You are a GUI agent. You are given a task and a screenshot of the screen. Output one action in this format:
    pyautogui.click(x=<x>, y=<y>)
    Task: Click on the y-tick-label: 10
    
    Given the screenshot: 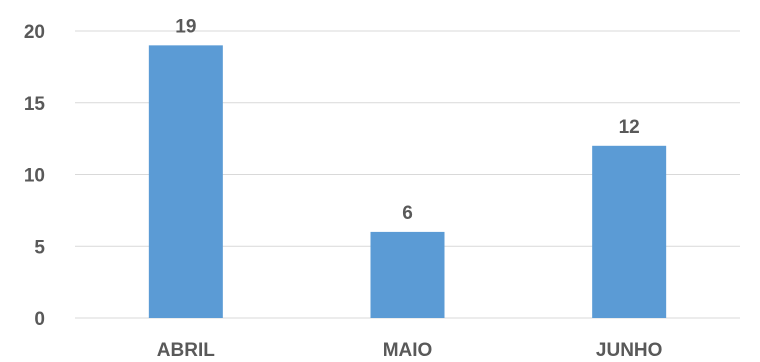 What is the action you would take?
    pyautogui.click(x=34, y=176)
    